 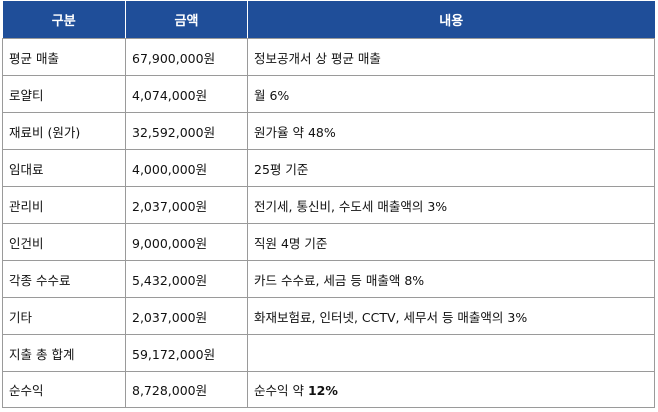 What do you see at coordinates (64, 242) in the screenshot?
I see `row-category: 인건비` at bounding box center [64, 242].